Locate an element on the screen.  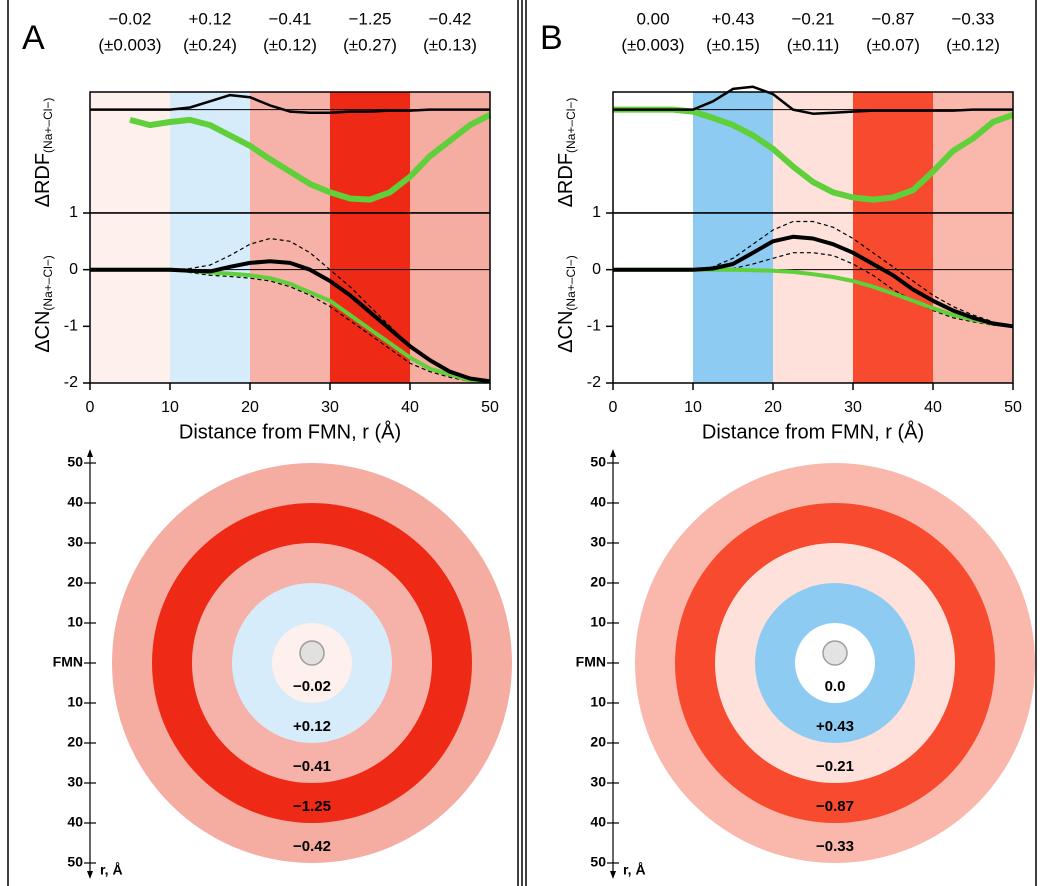
shell-value: −0.87 is located at coordinates (892, 18).